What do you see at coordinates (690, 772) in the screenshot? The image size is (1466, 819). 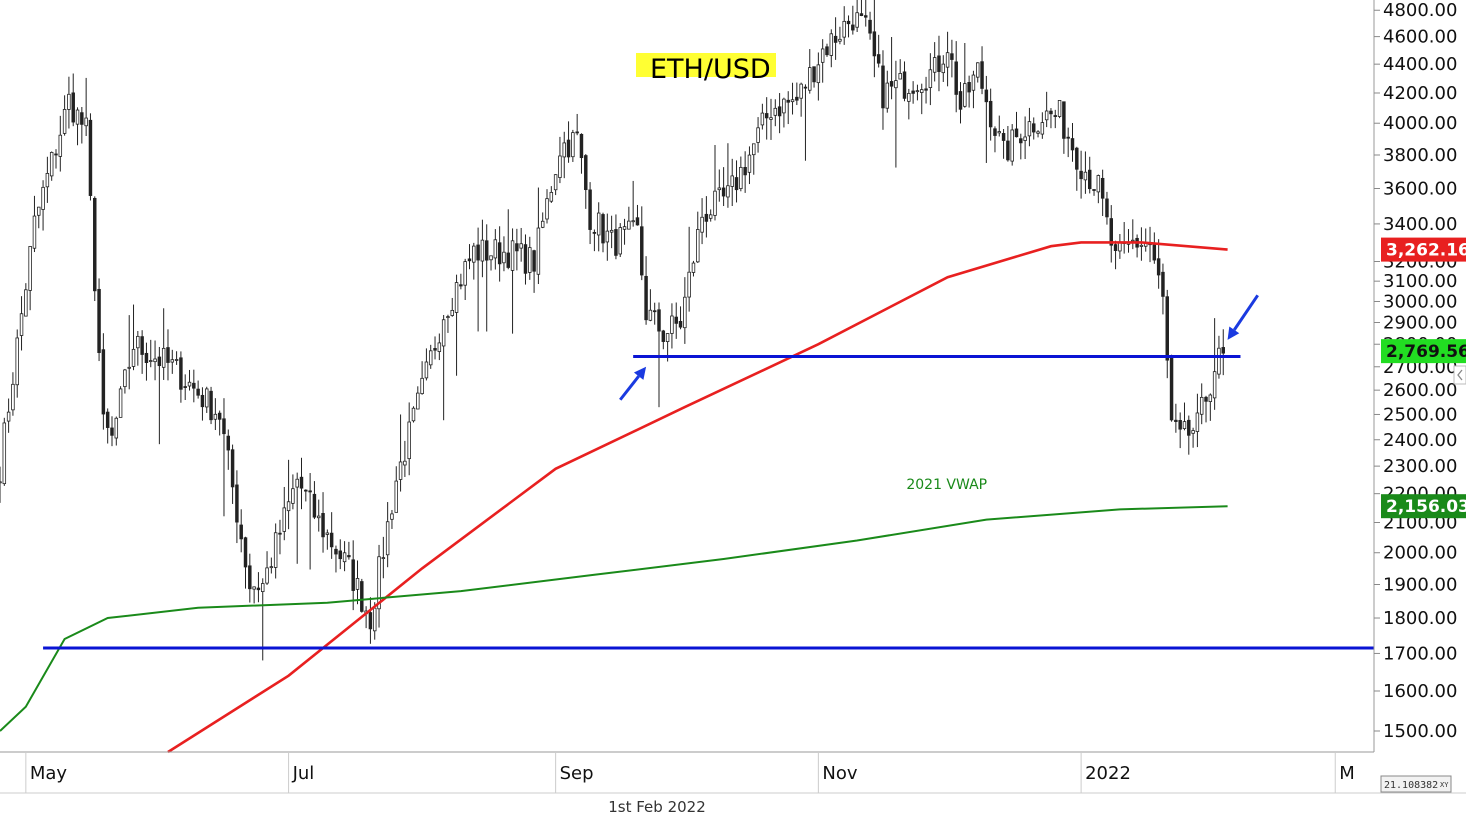 I see `x-axis: May Jul Sep Nov 2022 M` at bounding box center [690, 772].